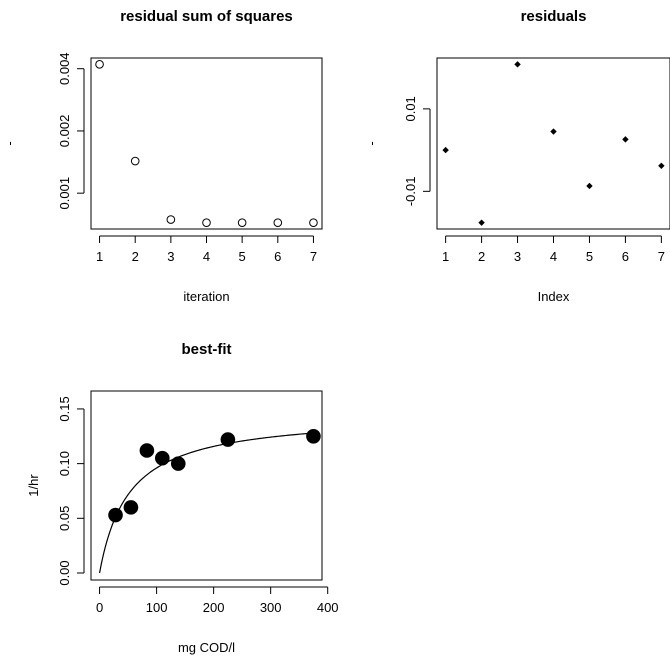  Describe the element at coordinates (99, 607) in the screenshot. I see `bestfit-x-tick-label: 0` at that location.